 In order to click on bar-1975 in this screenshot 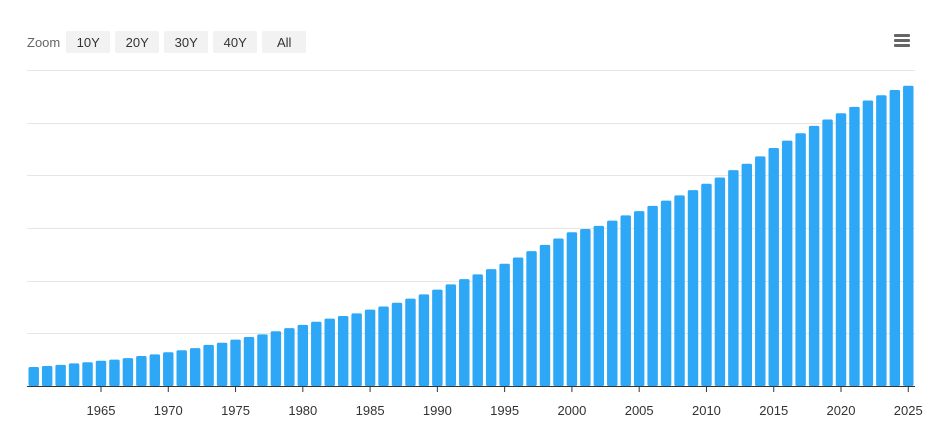, I will do `click(235, 362)`.